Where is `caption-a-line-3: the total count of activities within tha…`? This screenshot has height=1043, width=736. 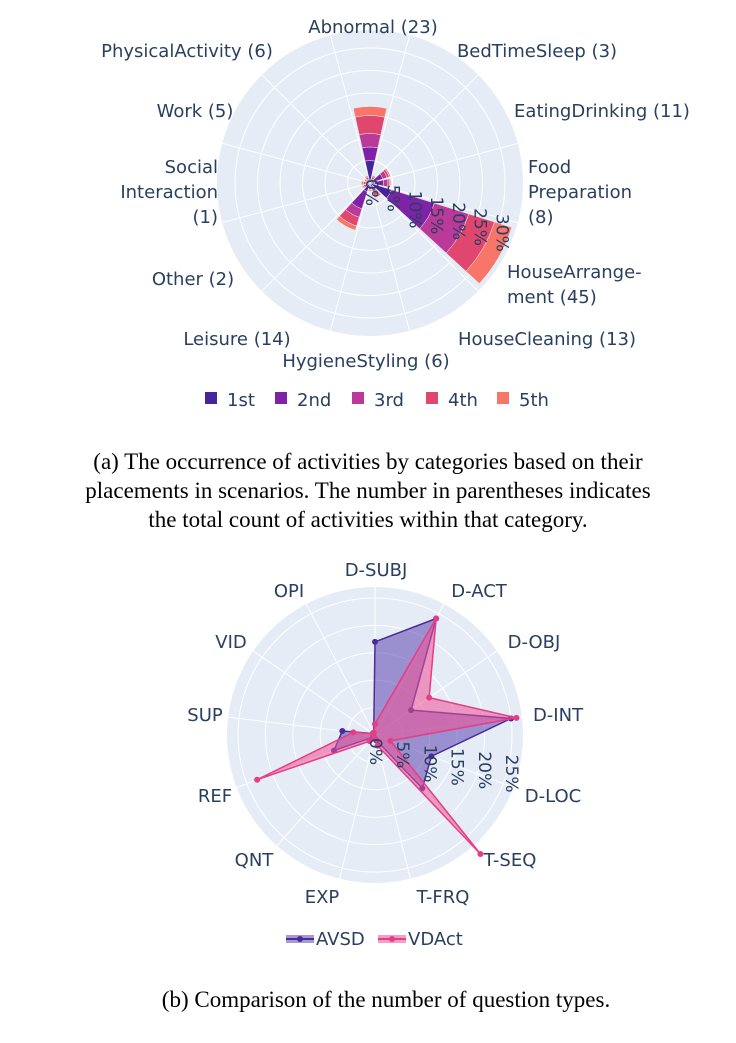
caption-a-line-3: the total count of activities within tha… is located at coordinates (367, 519).